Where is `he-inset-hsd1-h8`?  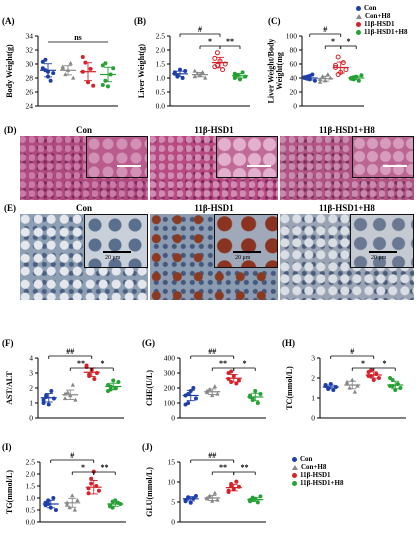 he-inset-hsd1-h8 is located at coordinates (383, 157).